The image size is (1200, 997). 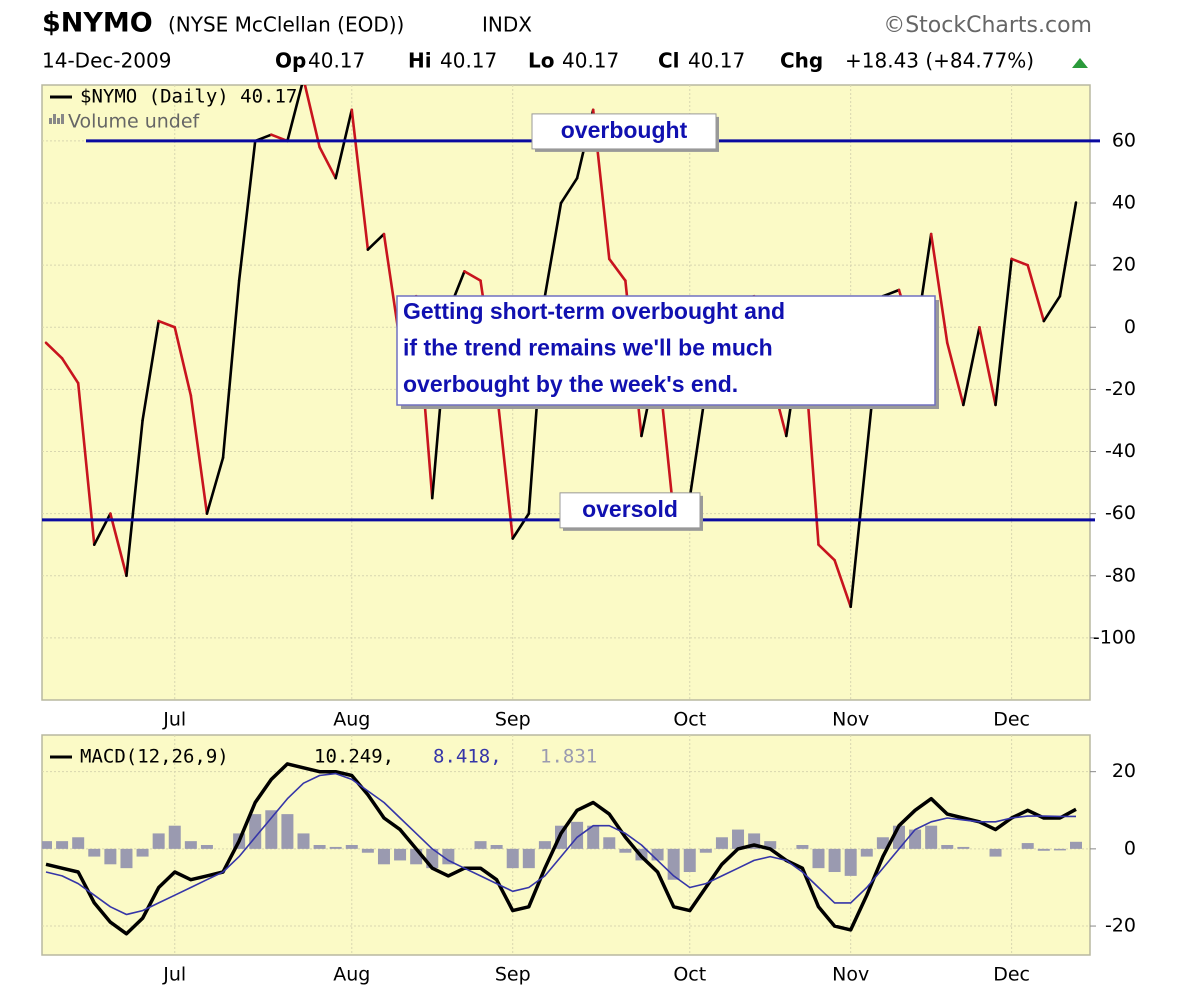 I want to click on high-label: Hi, so click(x=420, y=61).